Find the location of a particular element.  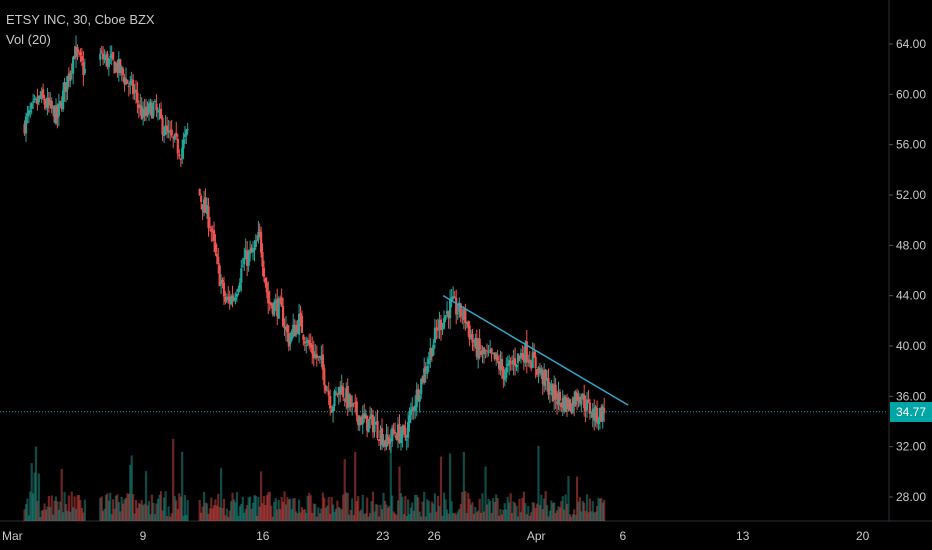

x-tick-label: Mar is located at coordinates (12, 536).